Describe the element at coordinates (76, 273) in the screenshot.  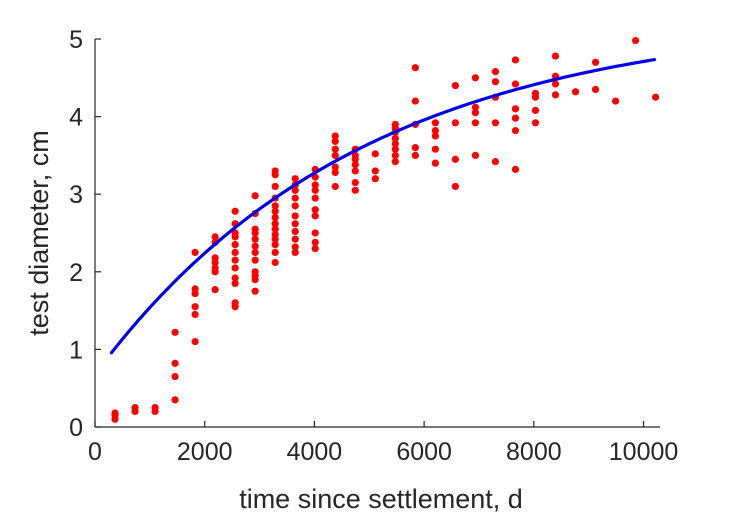
I see `y-tick-label: 2` at that location.